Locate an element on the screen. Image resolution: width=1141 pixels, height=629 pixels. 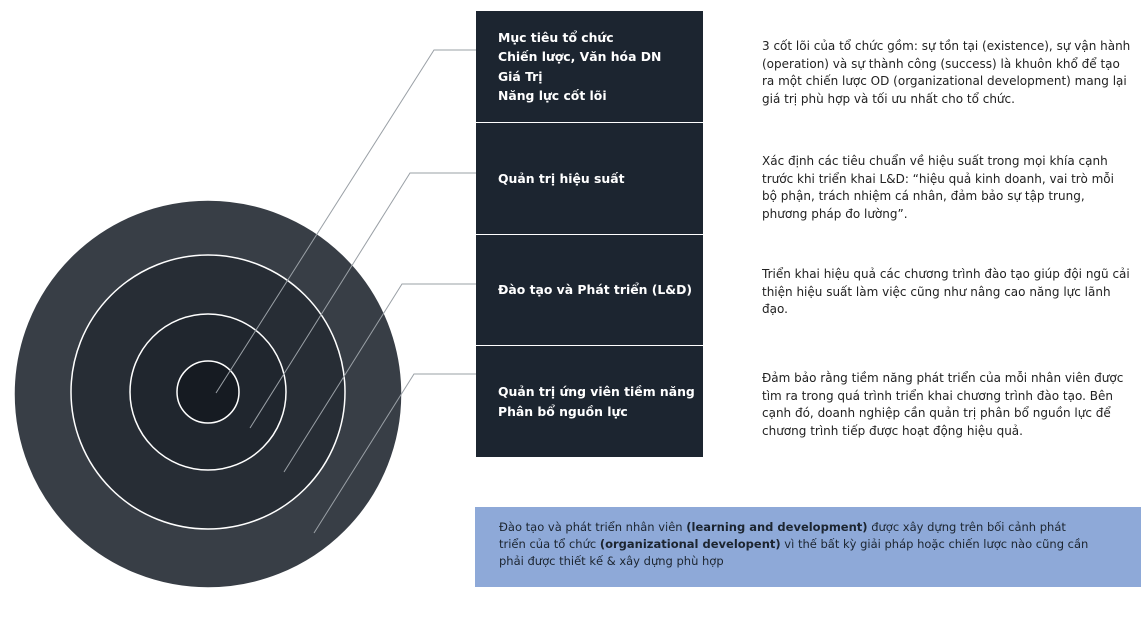
note-text-1: Đào tạo và phát triển nhân viên is located at coordinates (593, 527).